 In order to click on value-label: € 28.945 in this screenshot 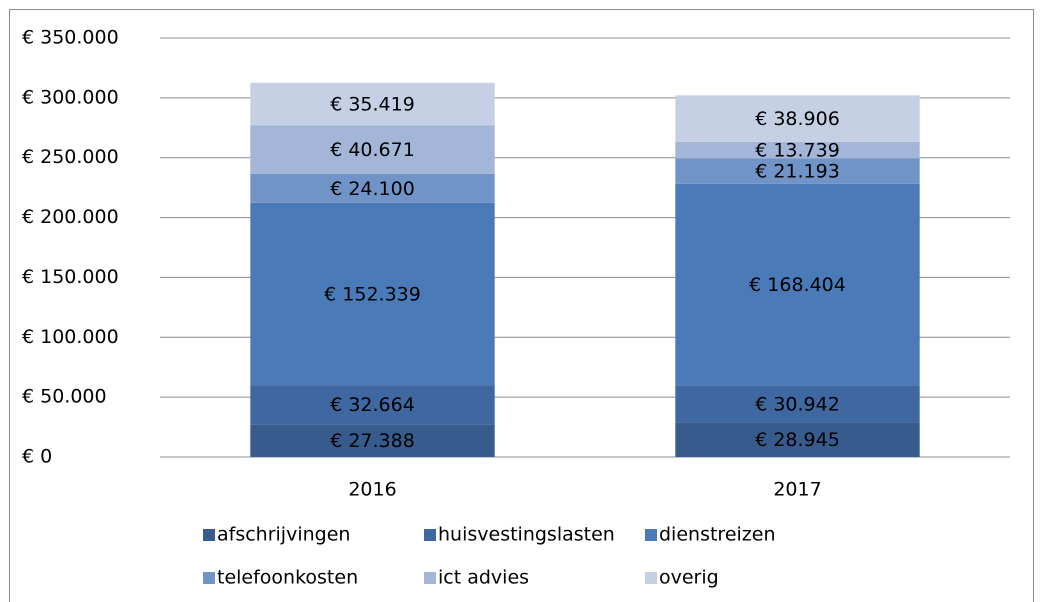, I will do `click(797, 440)`.